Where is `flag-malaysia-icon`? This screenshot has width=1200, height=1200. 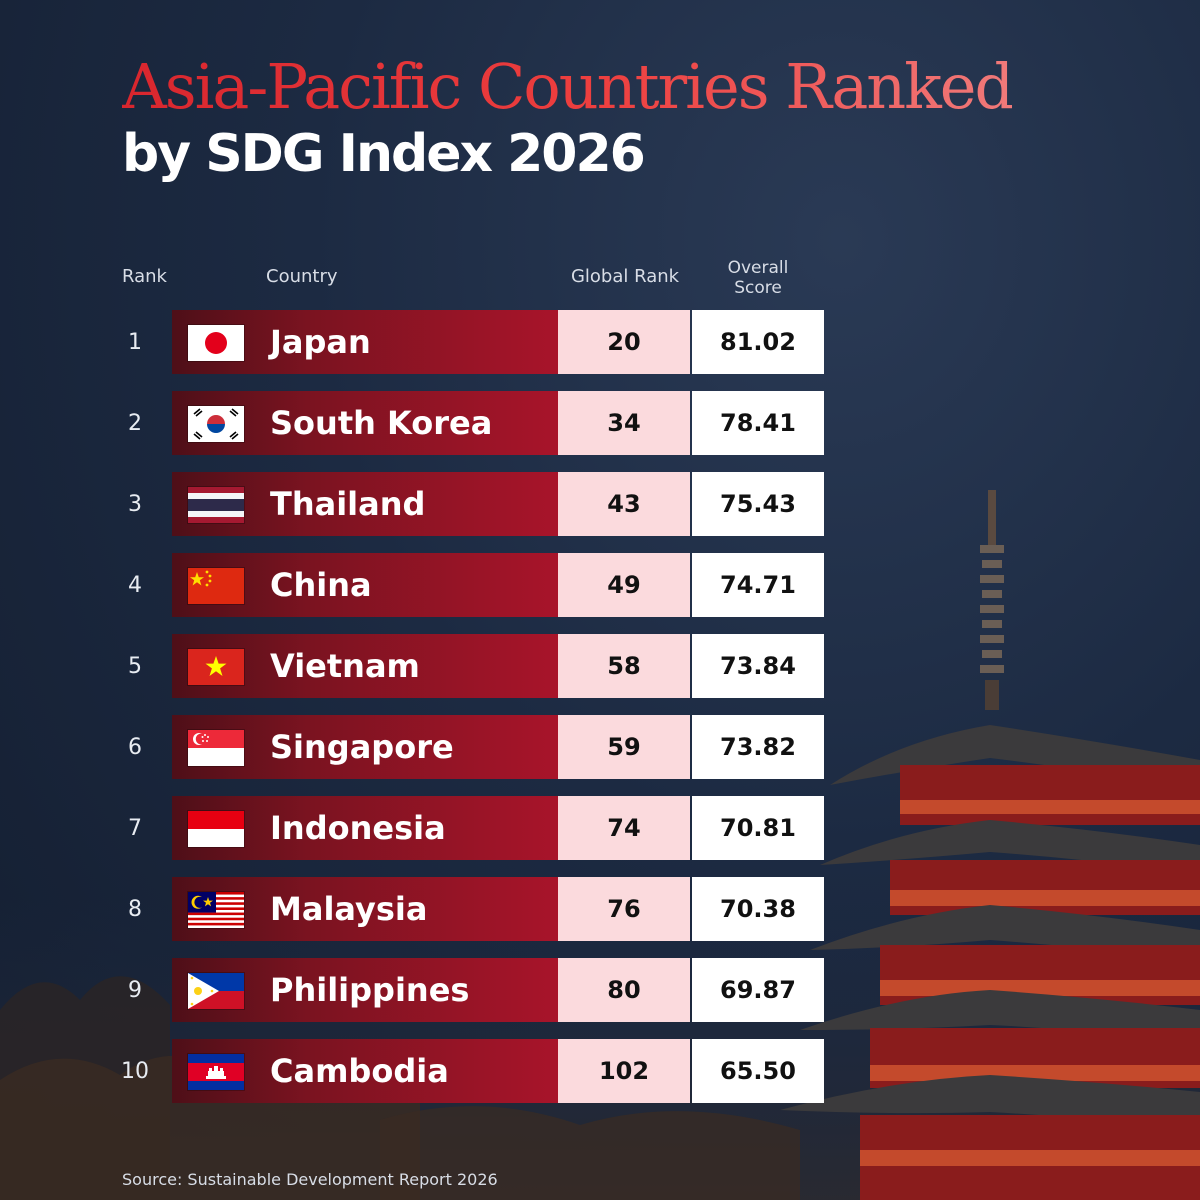
flag-malaysia-icon is located at coordinates (216, 910).